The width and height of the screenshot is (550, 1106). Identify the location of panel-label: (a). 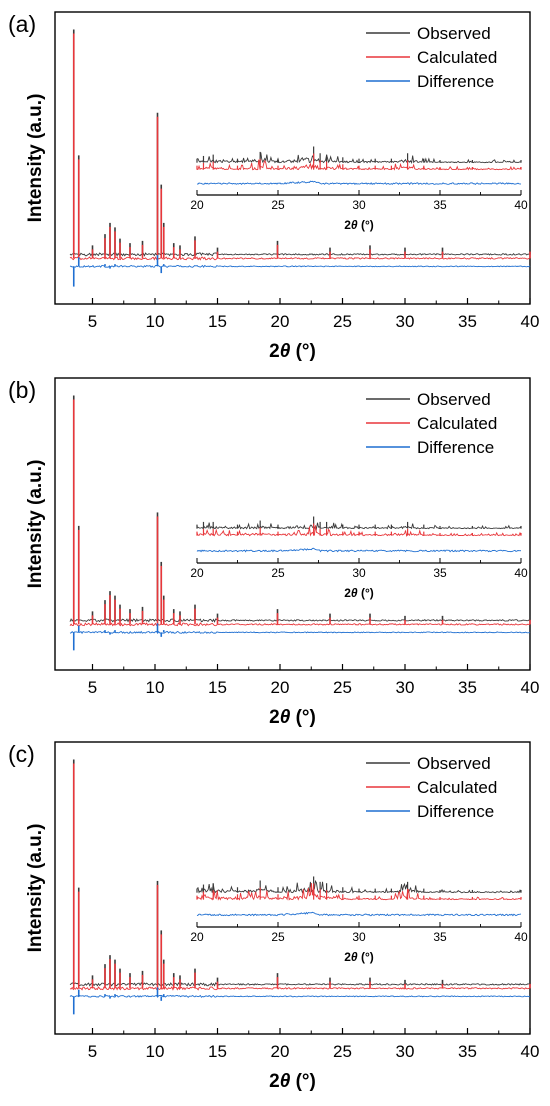
(22, 24).